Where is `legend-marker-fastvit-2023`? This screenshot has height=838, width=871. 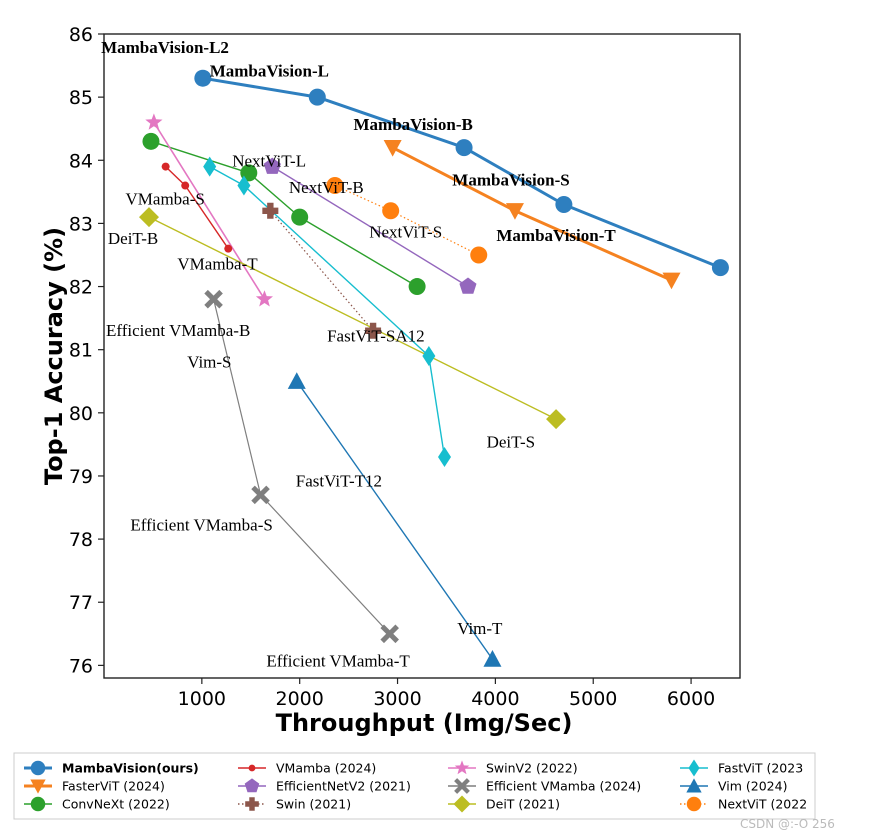 legend-marker-fastvit-2023 is located at coordinates (694, 768).